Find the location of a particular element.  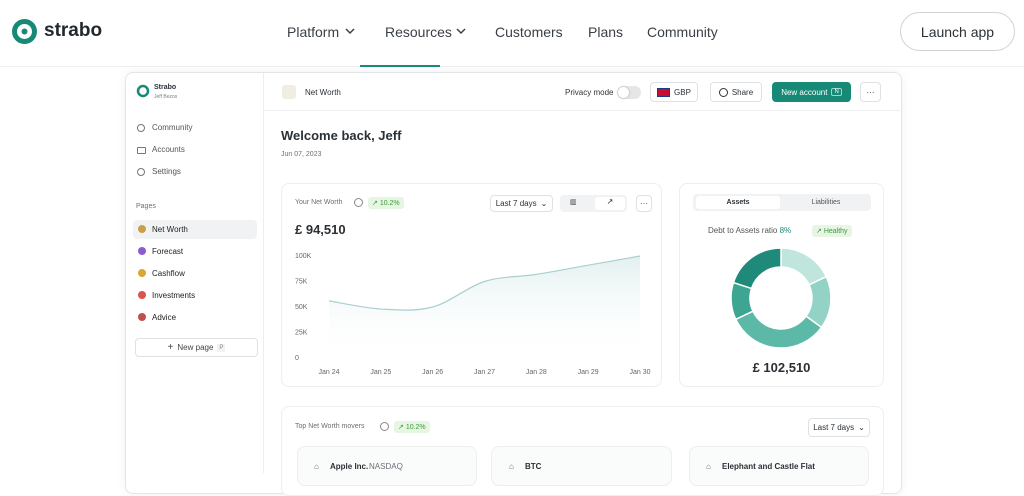

item-name: Apple Inc. is located at coordinates (349, 466).